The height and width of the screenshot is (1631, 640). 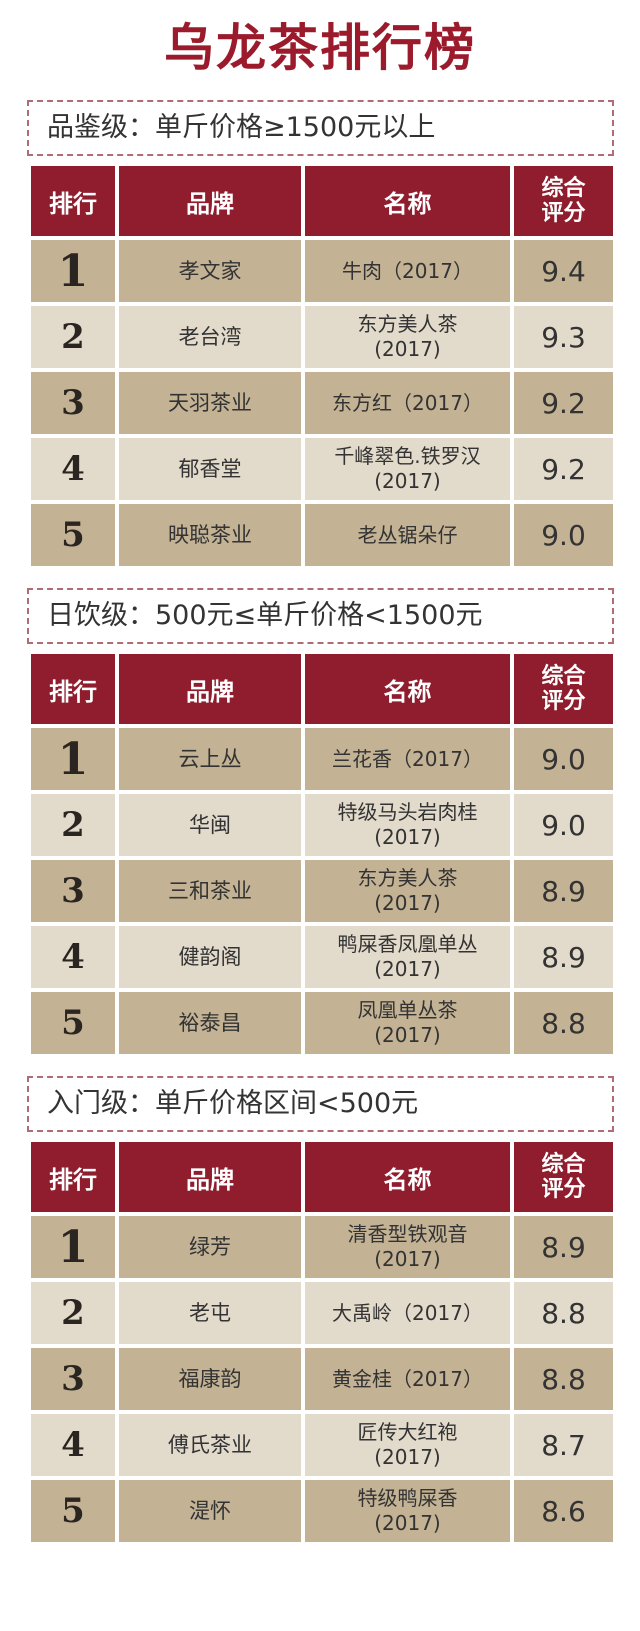 I want to click on table-row: 4 郁香堂 千峰翠色.铁罗汉 (2017) 9.2, so click(x=322, y=469).